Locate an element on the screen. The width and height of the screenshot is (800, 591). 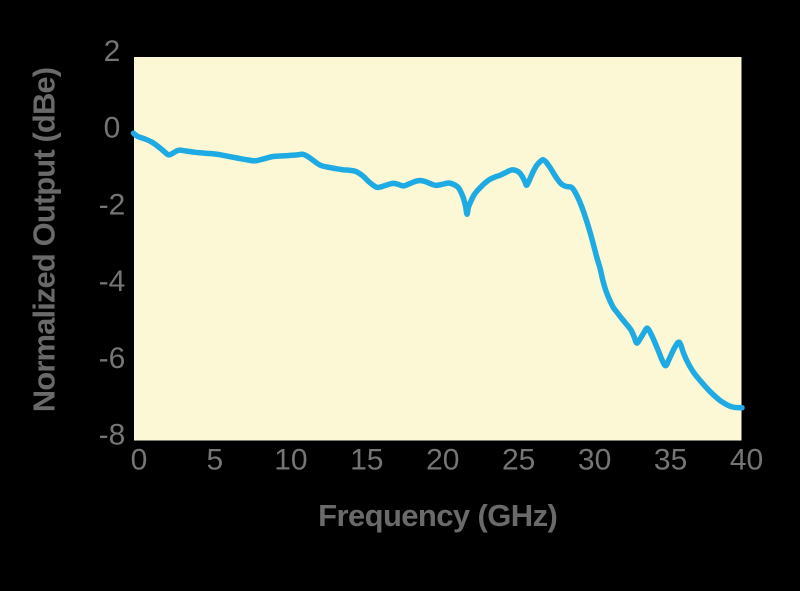
svg-text: -6 is located at coordinates (112, 358).